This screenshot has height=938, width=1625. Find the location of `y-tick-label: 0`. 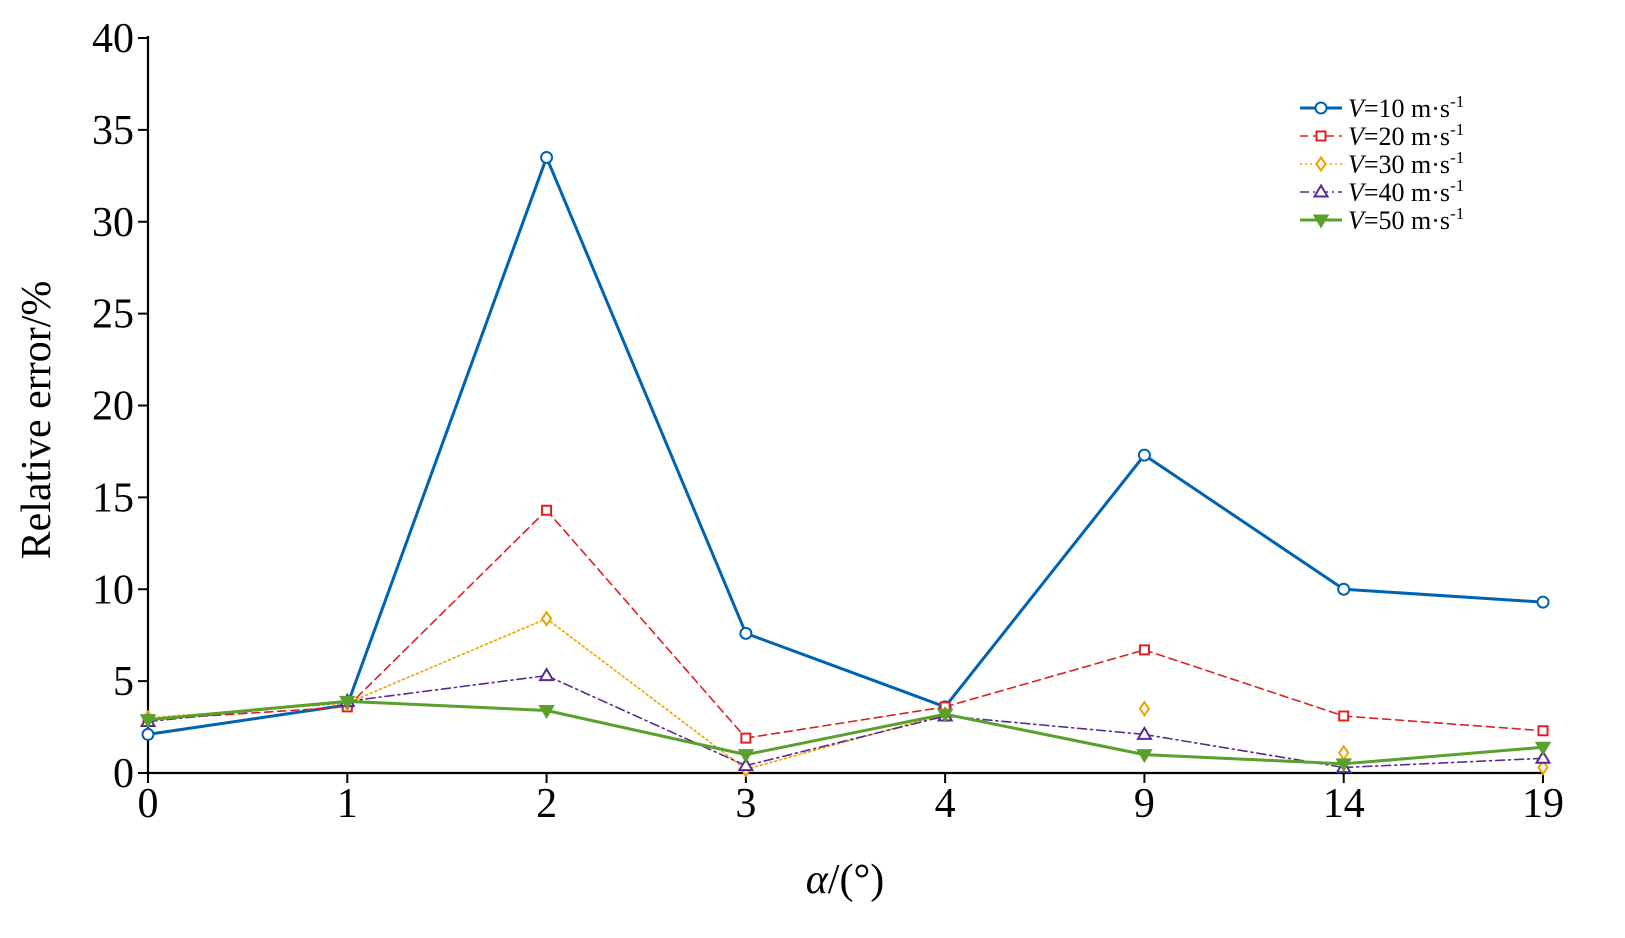

y-tick-label: 0 is located at coordinates (123, 774).